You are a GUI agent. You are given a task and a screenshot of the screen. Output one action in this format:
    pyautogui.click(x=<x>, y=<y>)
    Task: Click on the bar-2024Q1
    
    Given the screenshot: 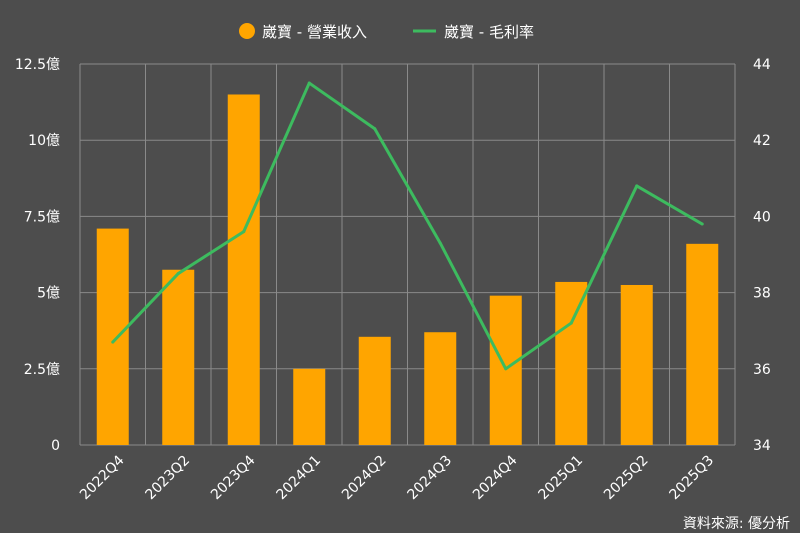 What is the action you would take?
    pyautogui.click(x=309, y=406)
    